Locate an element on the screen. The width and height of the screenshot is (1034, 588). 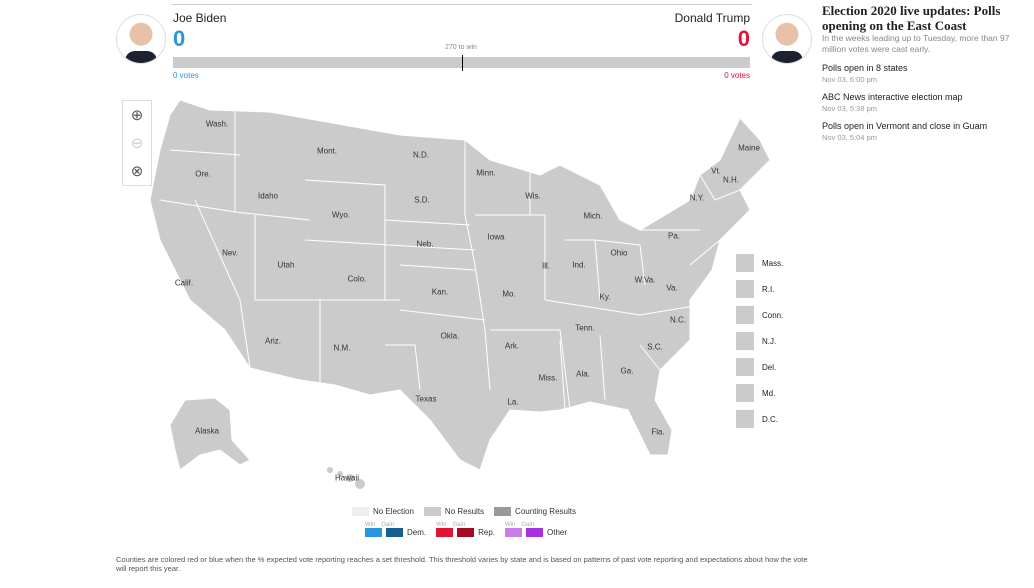
dem-popular-votes: 0 votes is located at coordinates (186, 75).